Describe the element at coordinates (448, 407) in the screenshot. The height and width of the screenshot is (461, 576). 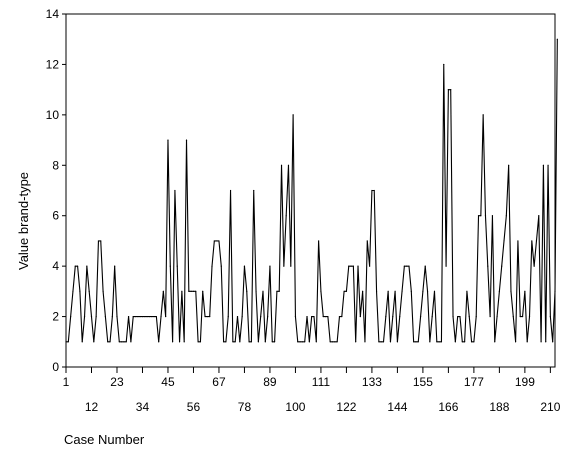
I see `x-tick-label: 166` at that location.